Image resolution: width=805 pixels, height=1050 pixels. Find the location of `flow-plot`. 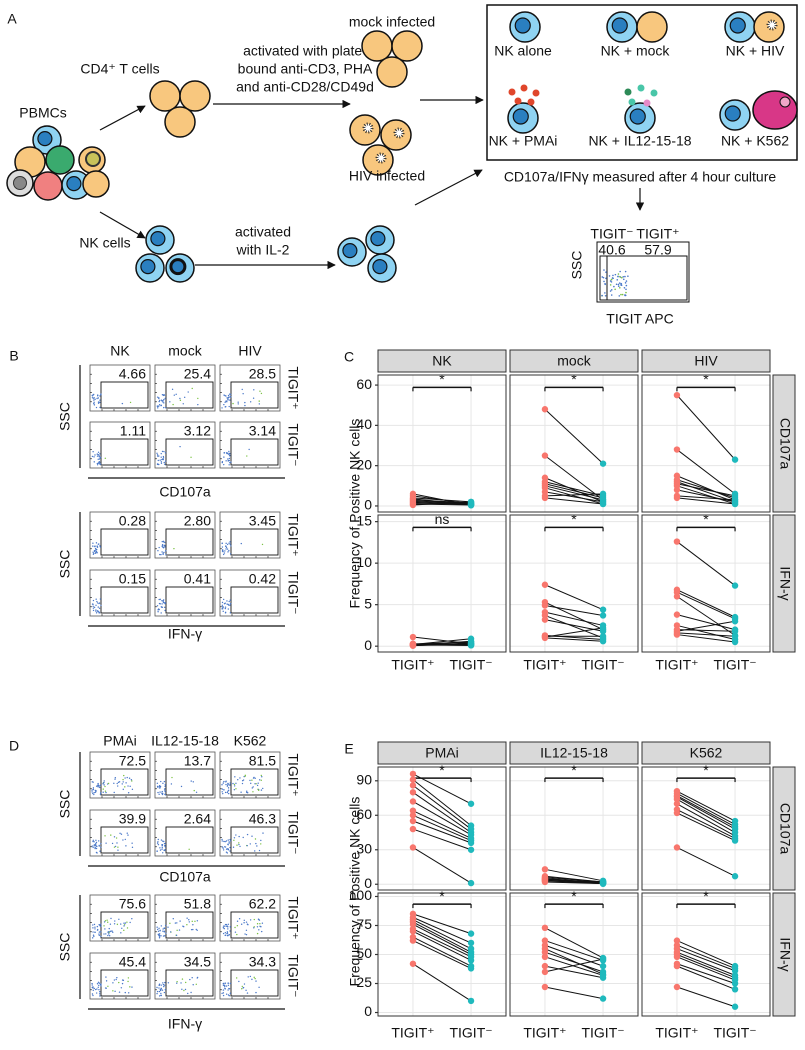

flow-plot is located at coordinates (185, 833).